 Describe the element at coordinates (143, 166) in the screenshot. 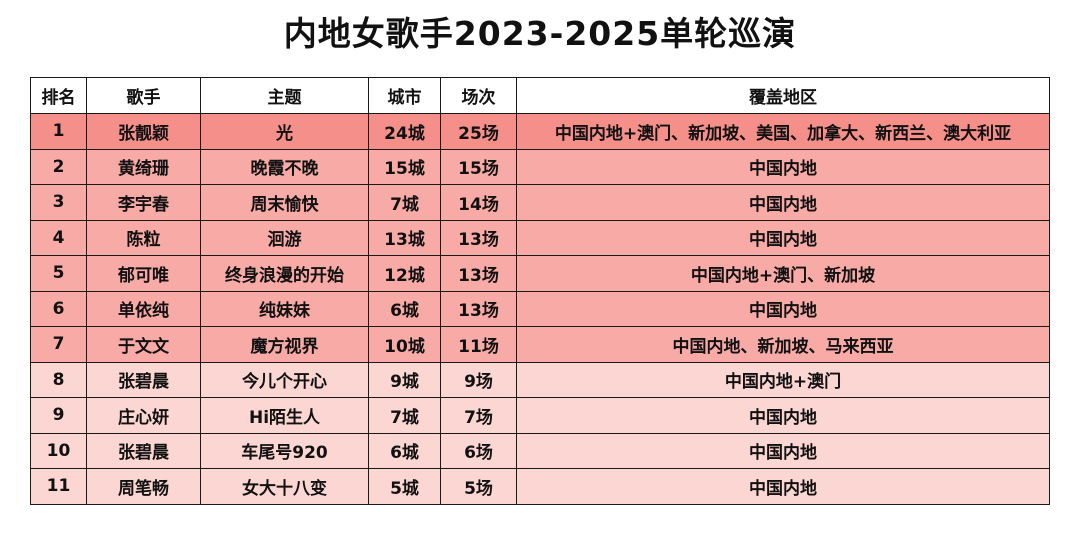

I see `cell-singer: 黄绮珊` at that location.